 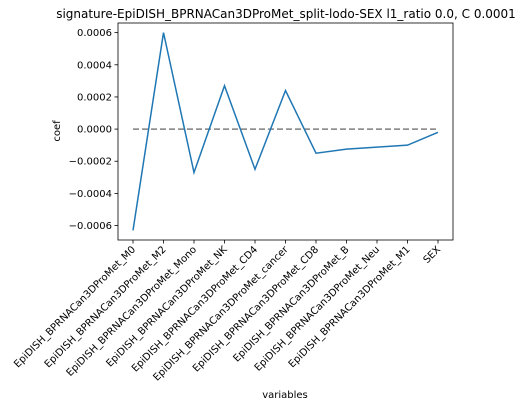 I want to click on y-tick-label: 0.0002, so click(x=94, y=97).